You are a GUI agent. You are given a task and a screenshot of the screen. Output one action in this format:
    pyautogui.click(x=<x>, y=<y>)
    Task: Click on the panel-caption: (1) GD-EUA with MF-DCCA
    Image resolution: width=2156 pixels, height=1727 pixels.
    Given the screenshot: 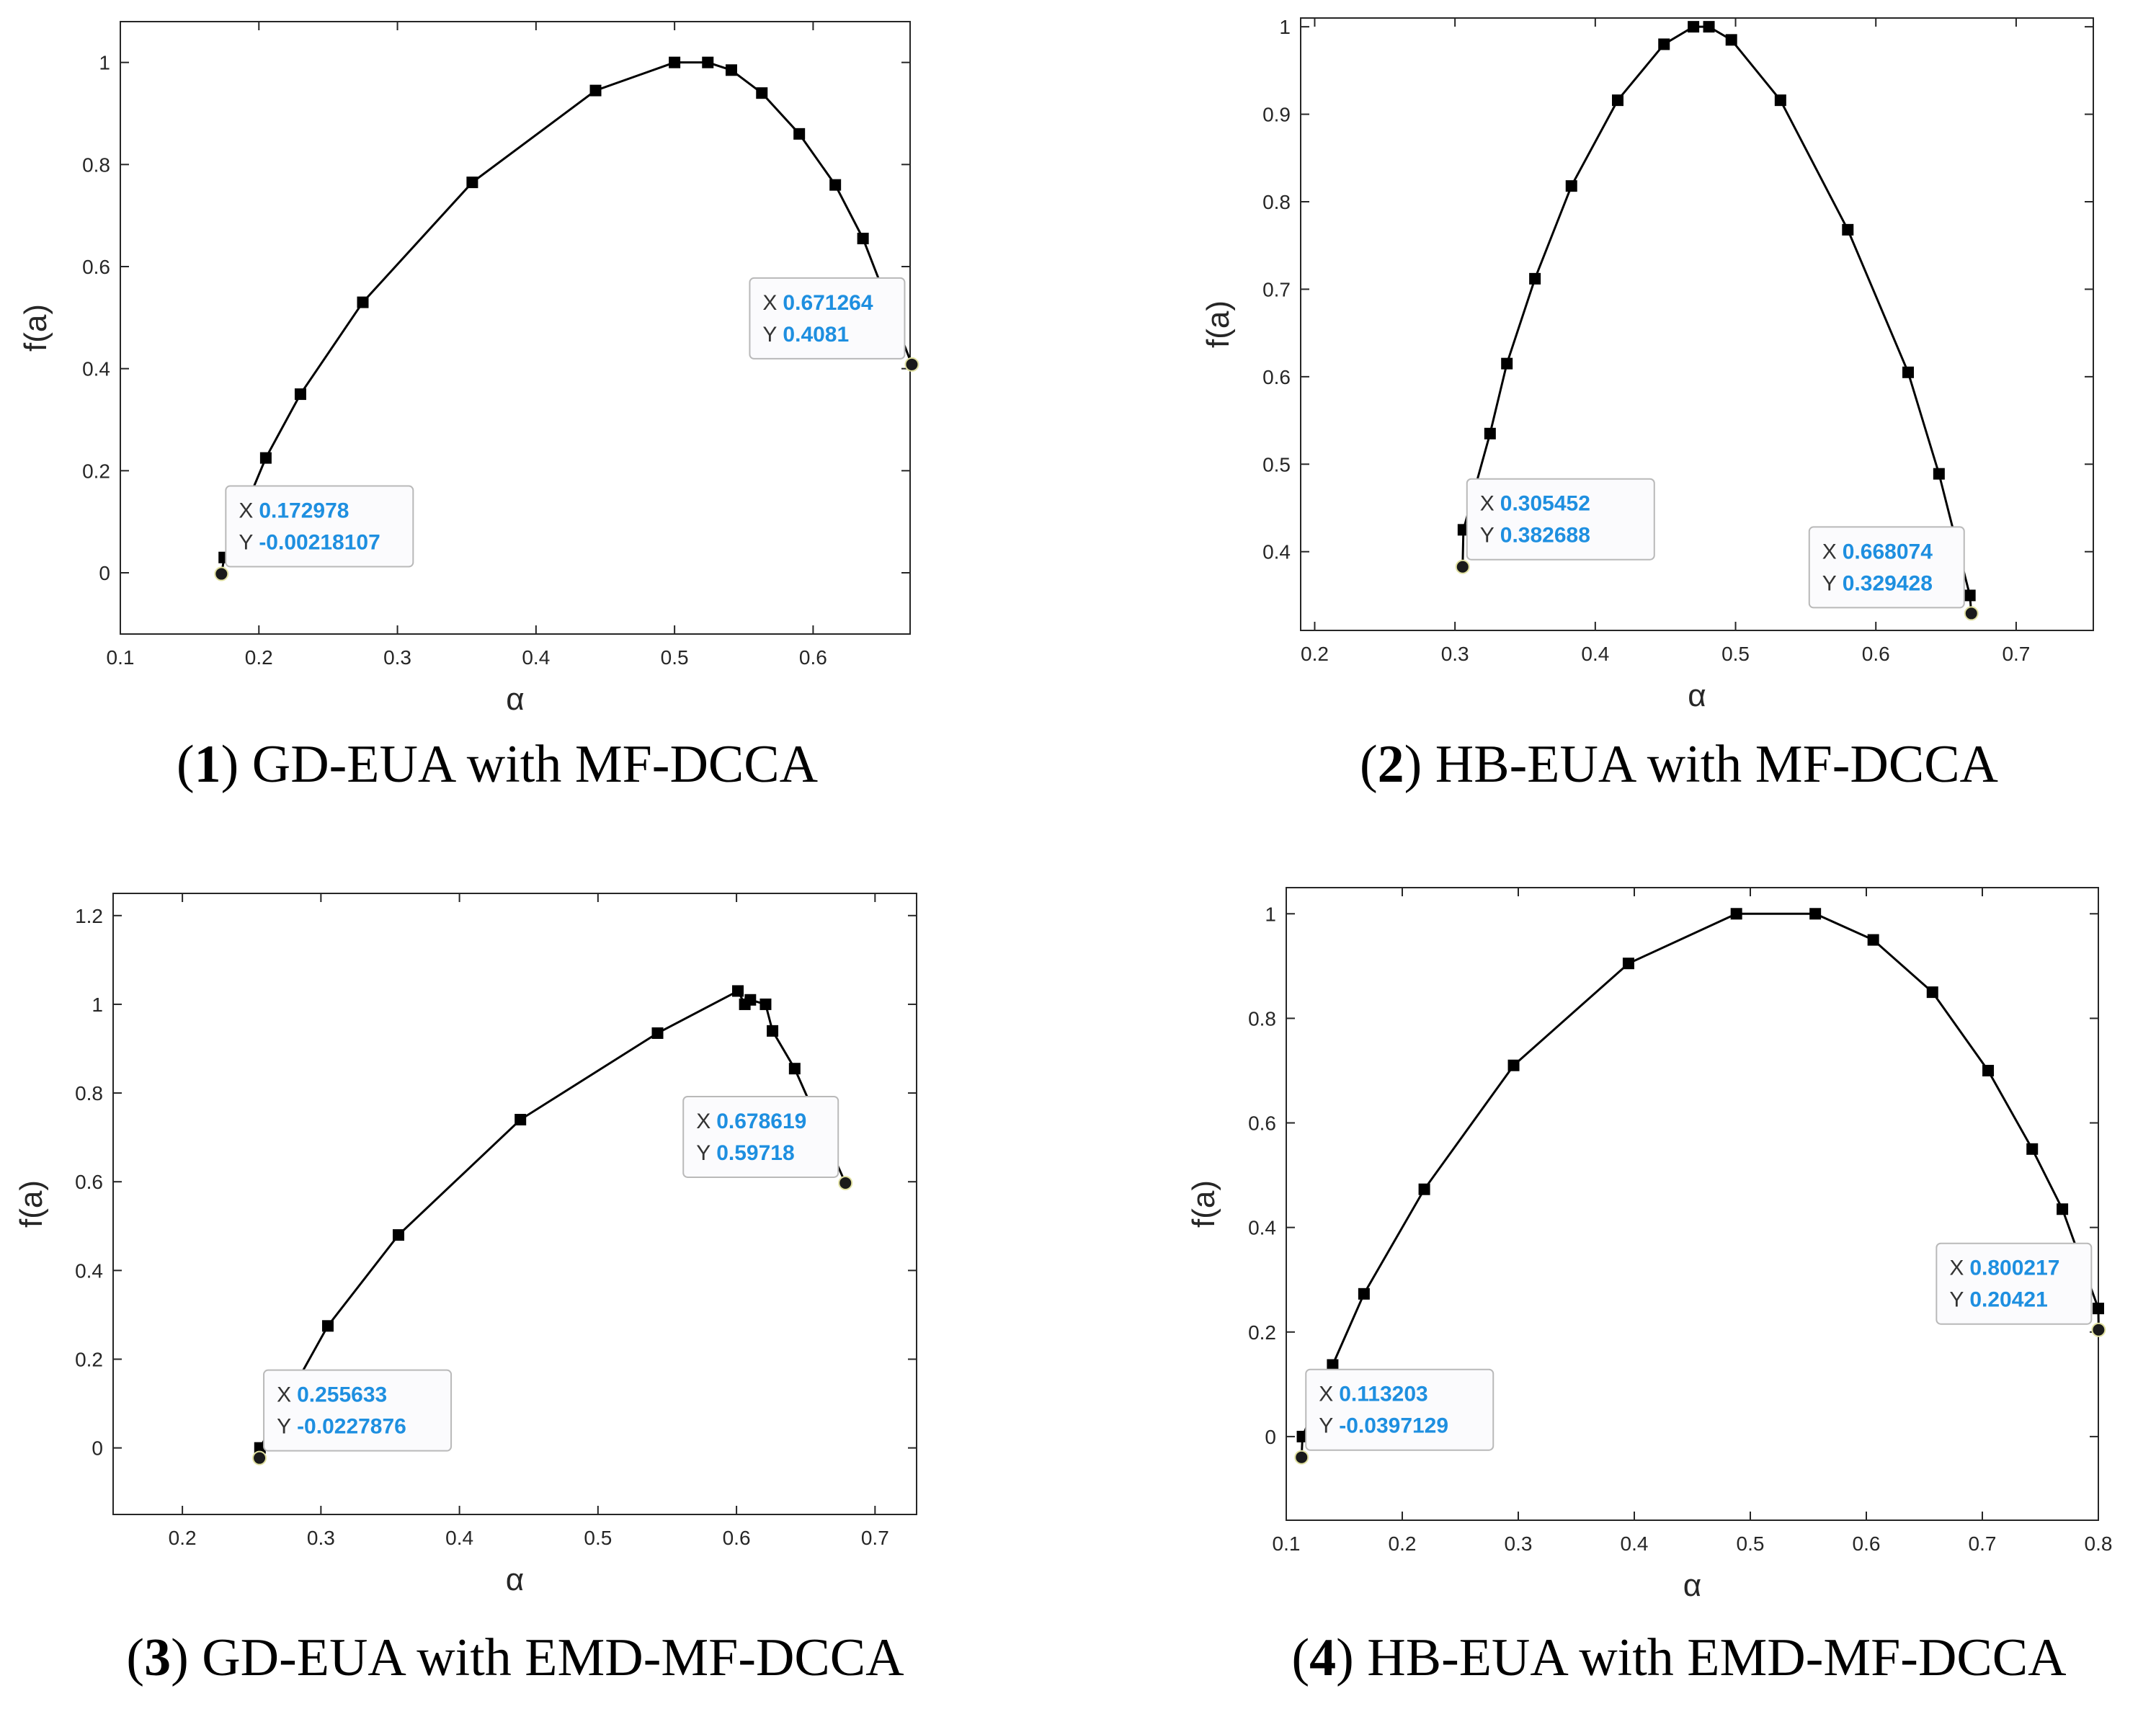 What is the action you would take?
    pyautogui.click(x=497, y=764)
    